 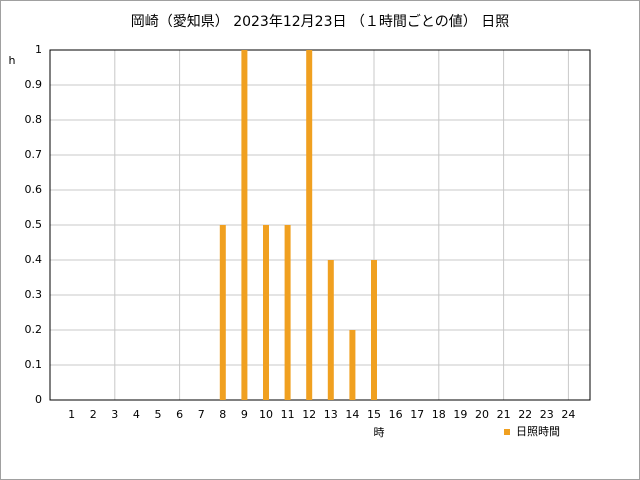 I want to click on y-tick-label: 1, so click(x=38, y=49).